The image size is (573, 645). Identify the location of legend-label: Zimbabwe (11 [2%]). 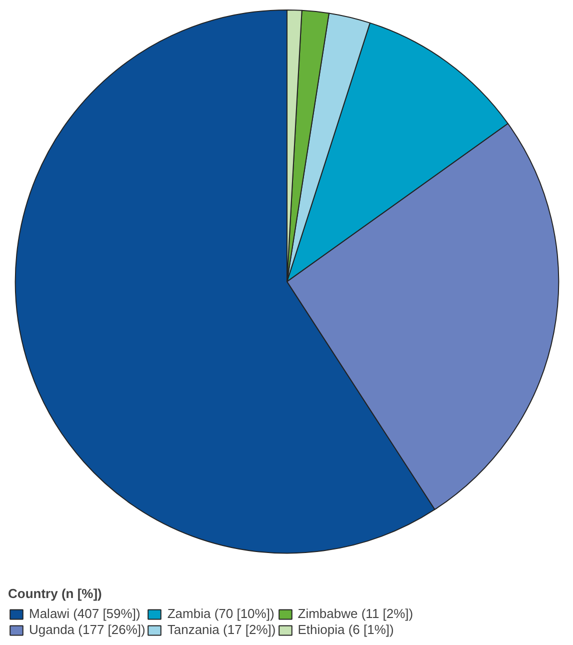
(356, 613).